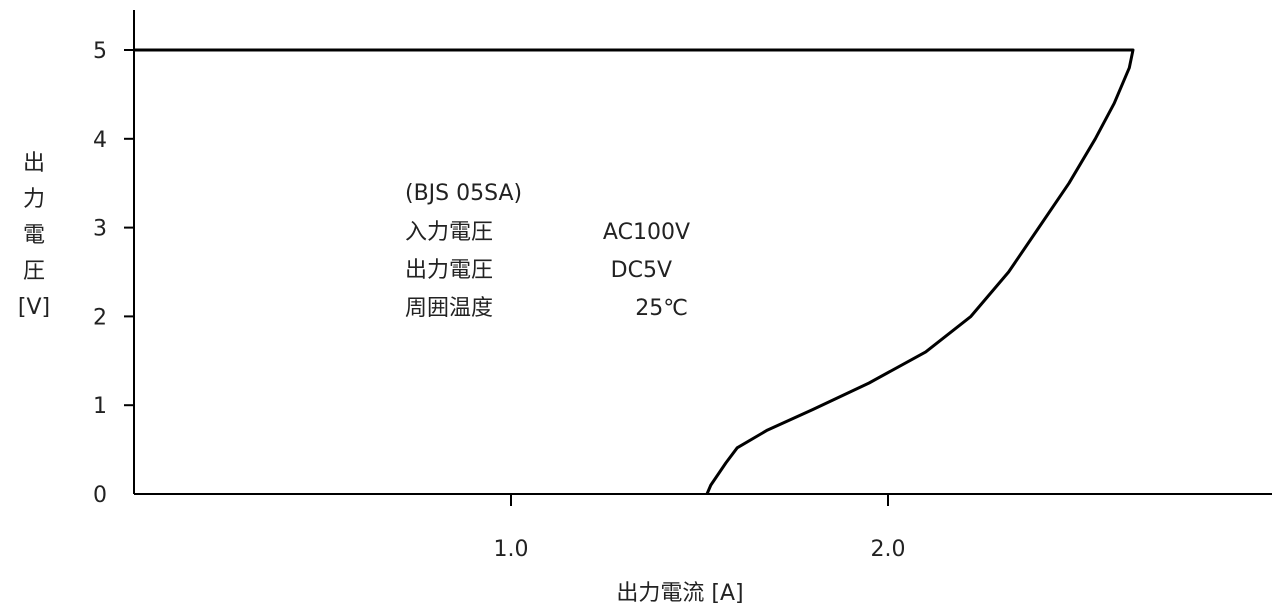 The height and width of the screenshot is (614, 1278). What do you see at coordinates (661, 308) in the screenshot?
I see `annotation-value: 25℃` at bounding box center [661, 308].